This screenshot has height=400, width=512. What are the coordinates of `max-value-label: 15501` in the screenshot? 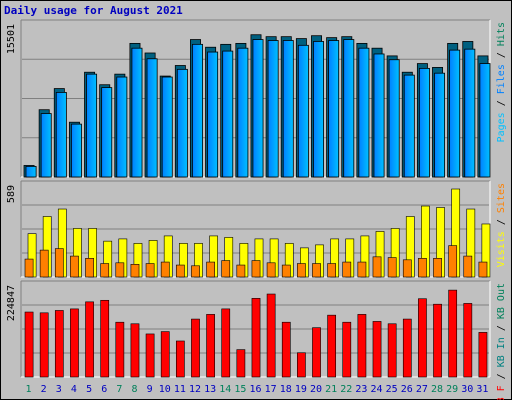 It's located at (11, 39).